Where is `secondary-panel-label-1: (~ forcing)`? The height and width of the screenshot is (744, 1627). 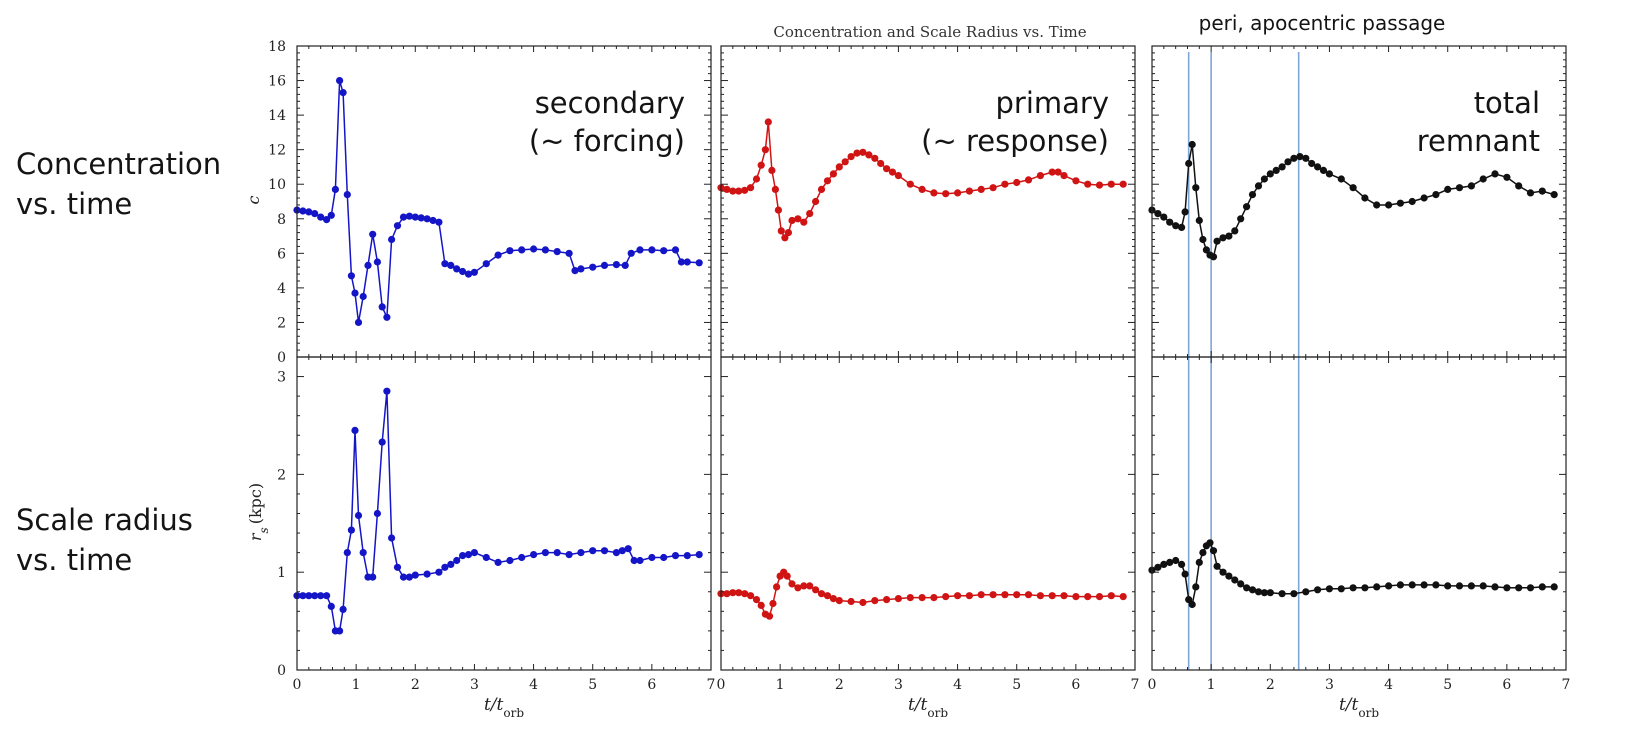 secondary-panel-label-1: (~ forcing) is located at coordinates (607, 141).